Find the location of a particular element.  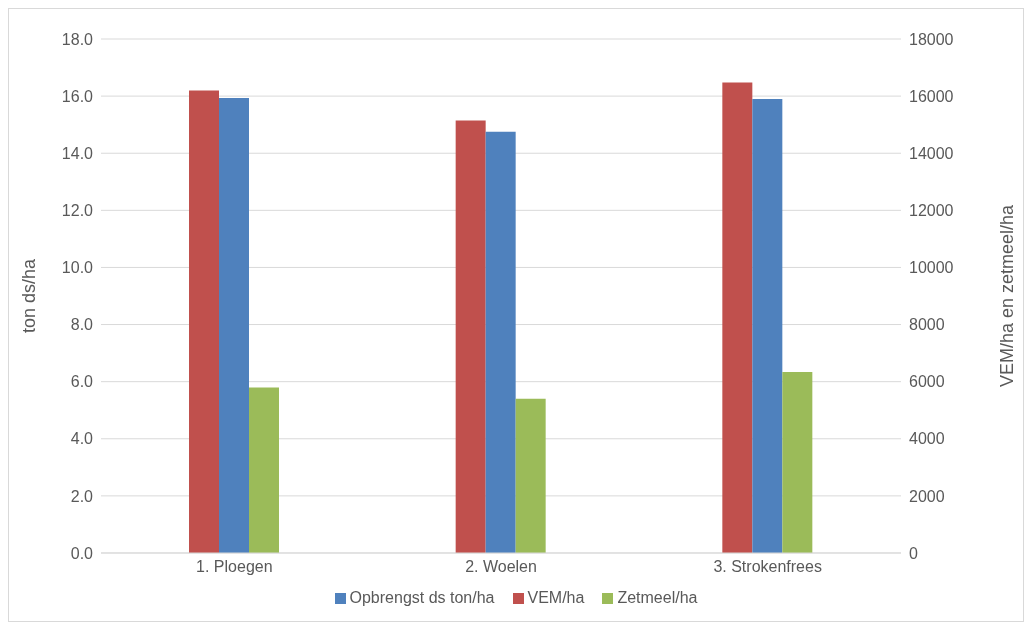

y2-tick-label: 4000 is located at coordinates (927, 439).